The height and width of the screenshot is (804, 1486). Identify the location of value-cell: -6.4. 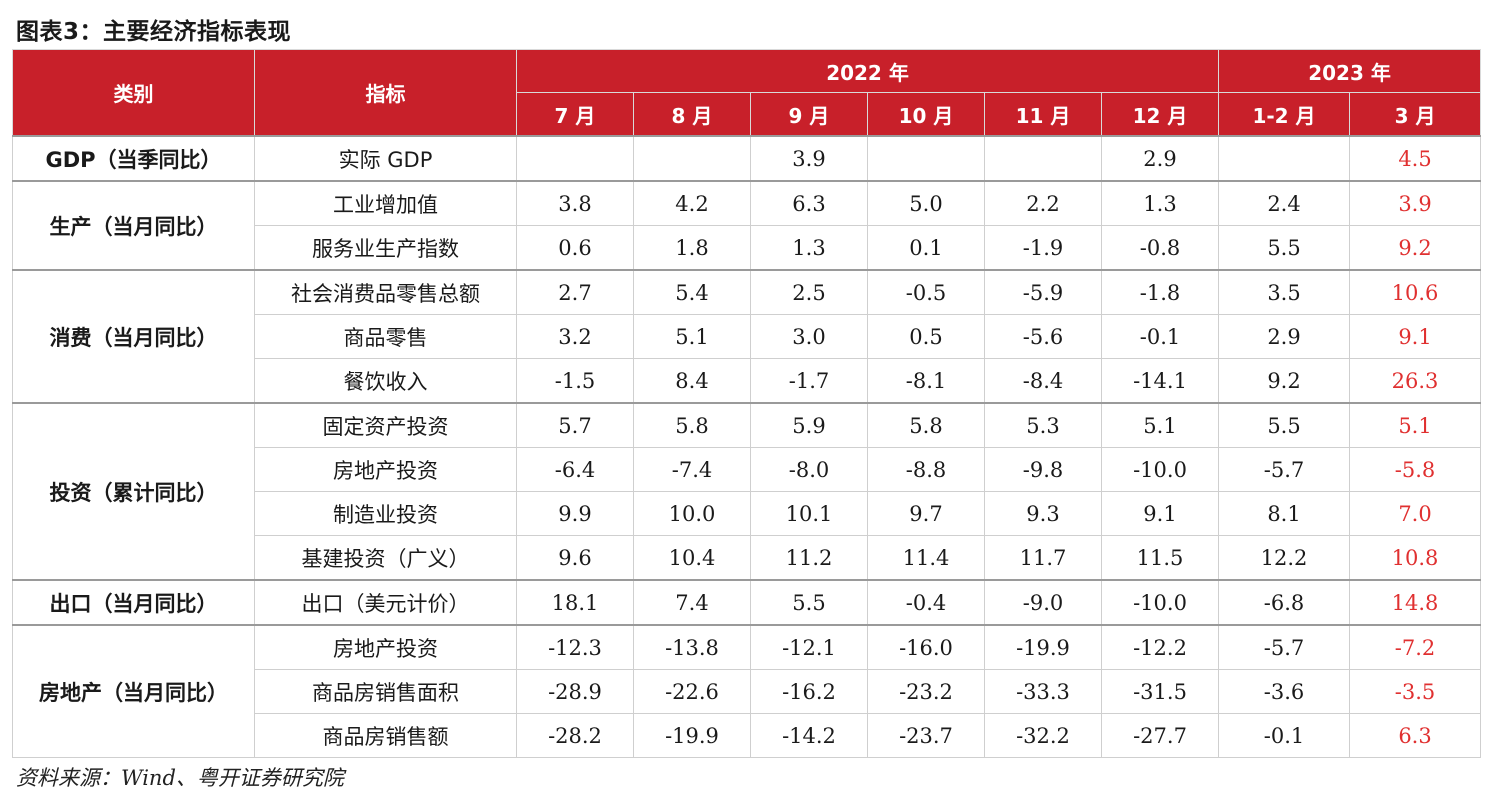
(575, 469).